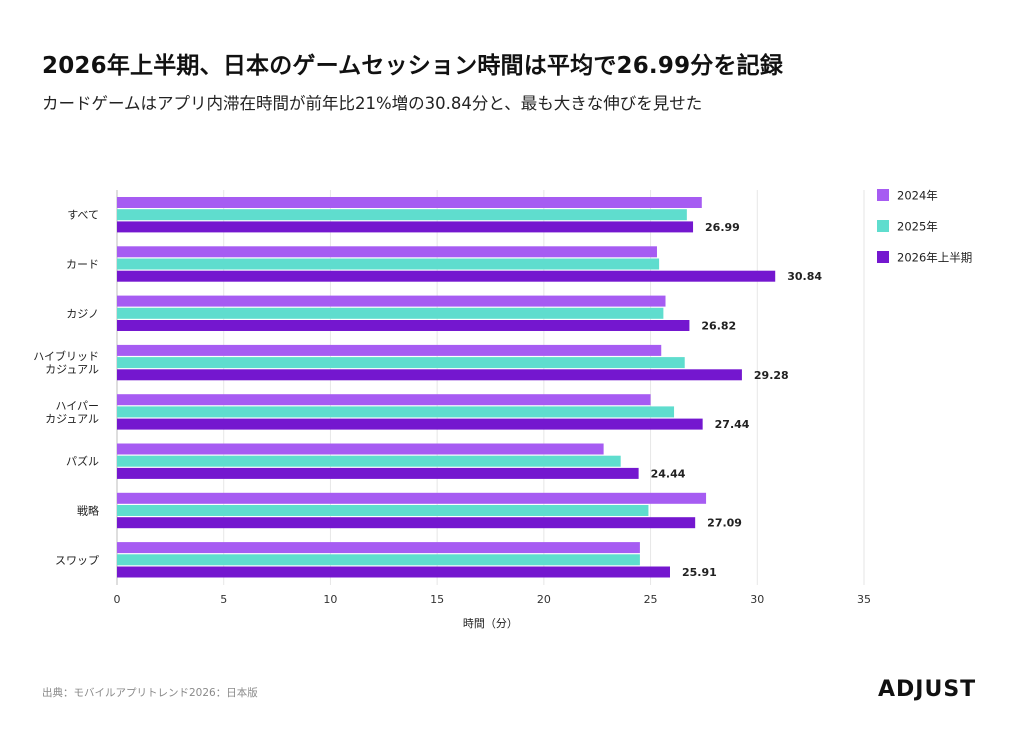 This screenshot has width=1024, height=742. What do you see at coordinates (804, 276) in the screenshot?
I see `data-label: 30.84` at bounding box center [804, 276].